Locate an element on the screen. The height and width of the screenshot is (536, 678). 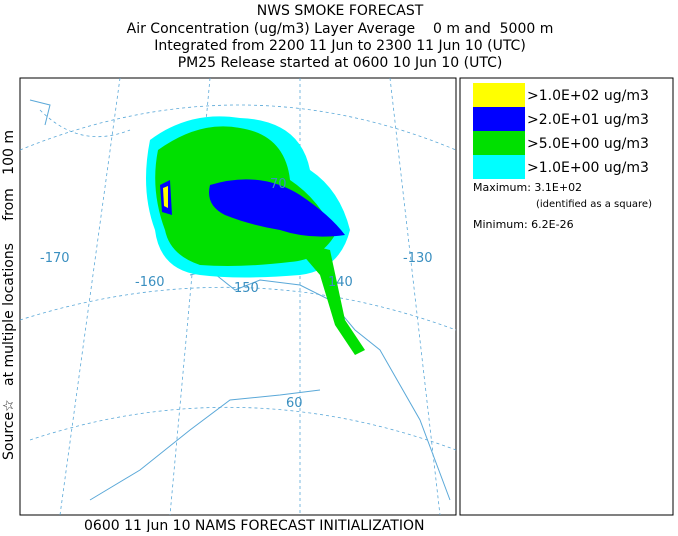
legend-label: >2.0E+01 ug/m3 is located at coordinates (588, 120).